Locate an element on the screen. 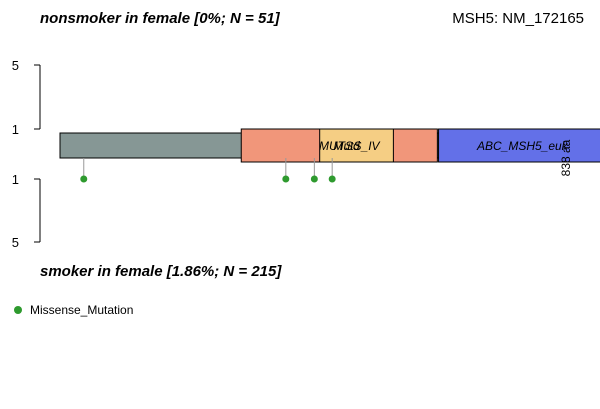 This screenshot has height=409, width=600. top-panel-title: nonsmoker in female [0%; N = 51] is located at coordinates (160, 18).